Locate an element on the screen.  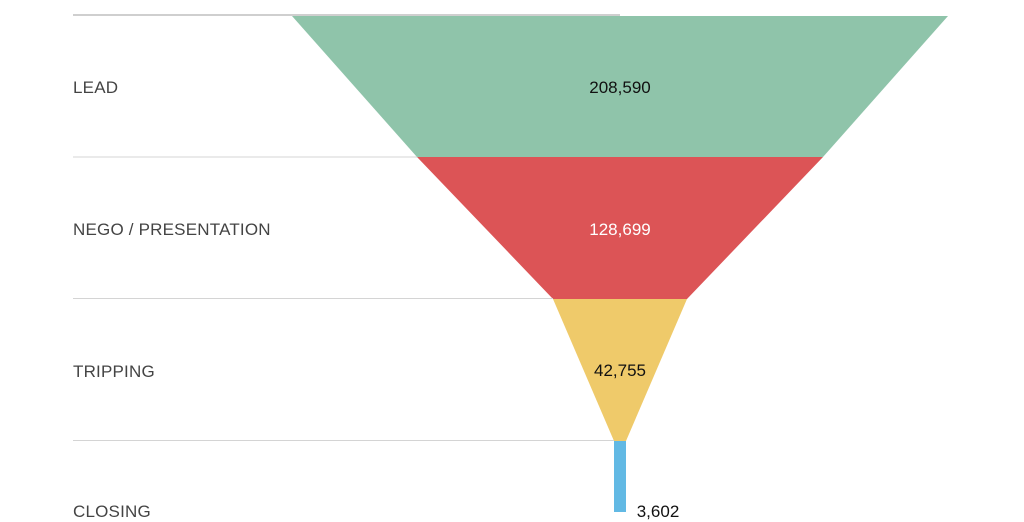
value-label-nego: 128,699 is located at coordinates (620, 229).